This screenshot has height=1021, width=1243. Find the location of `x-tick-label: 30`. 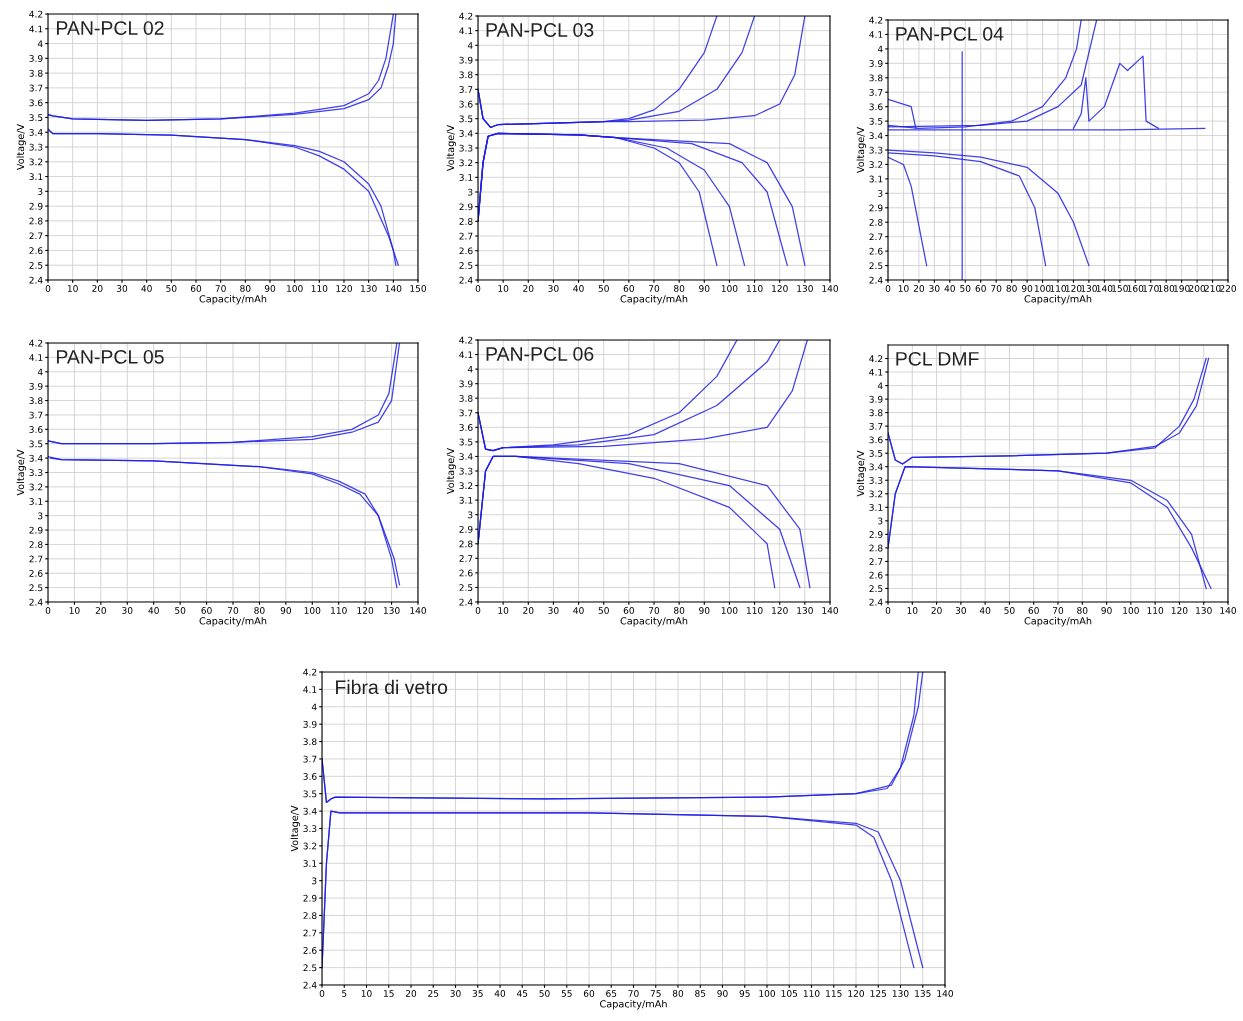

x-tick-label: 30 is located at coordinates (122, 288).